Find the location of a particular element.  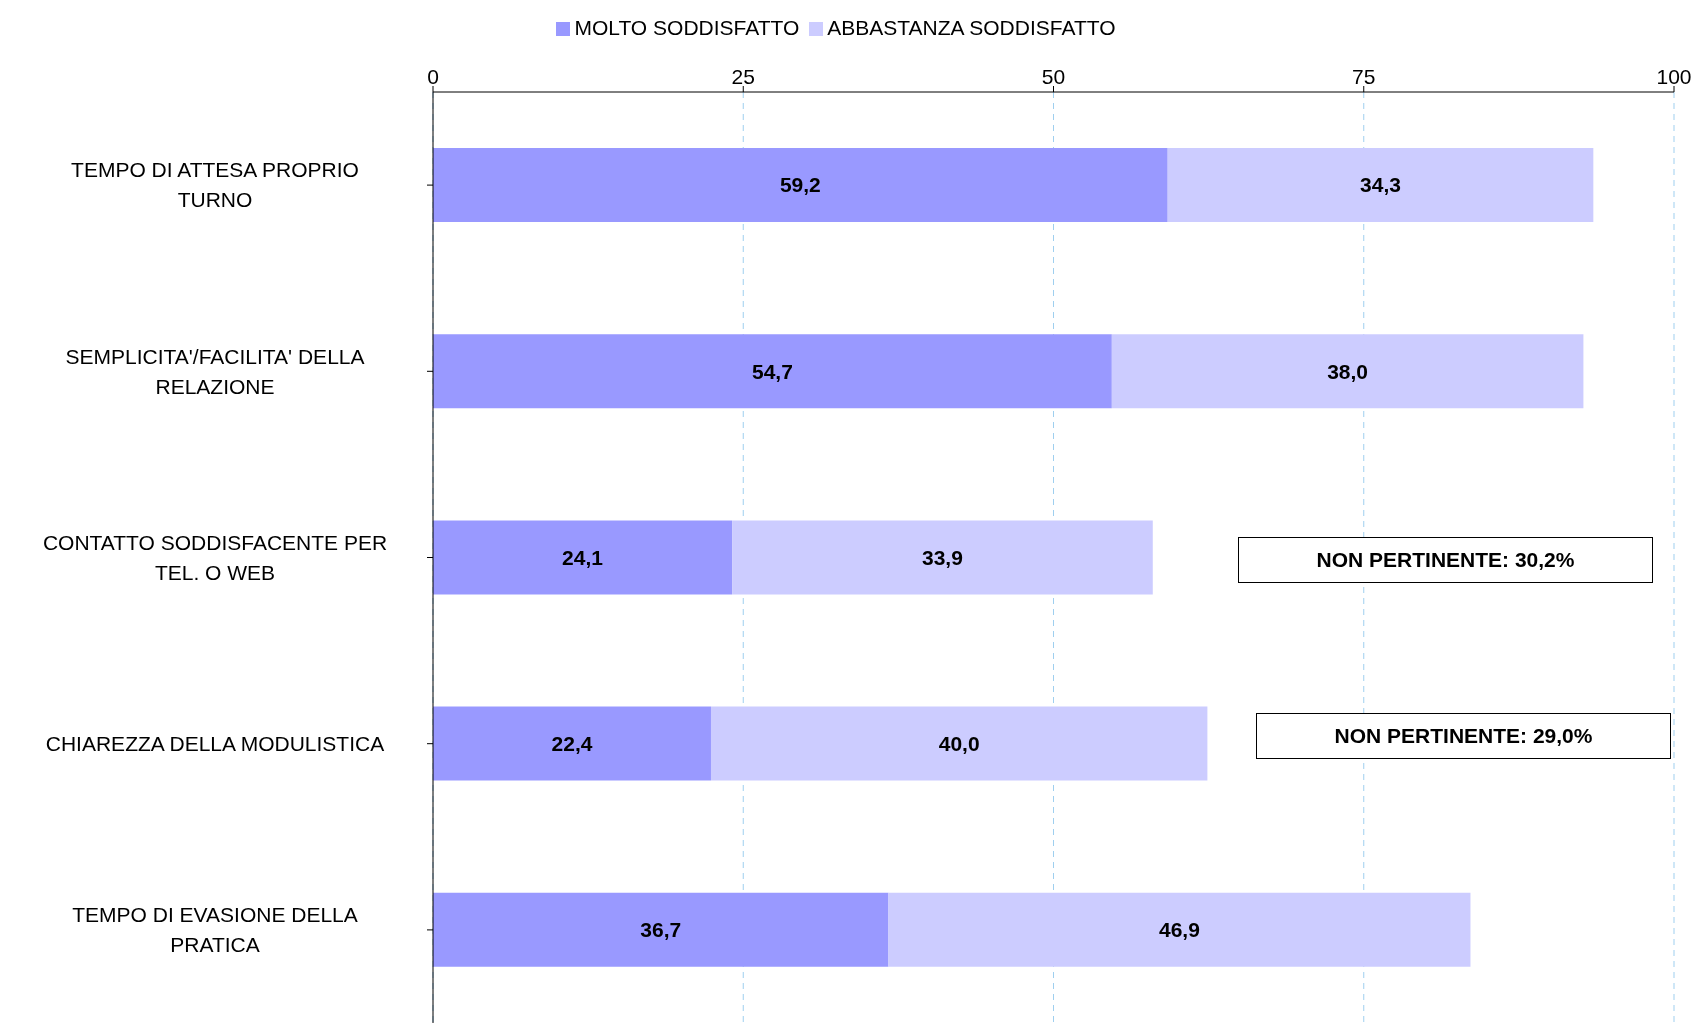

note-box: NON PERTINENTE: 30,2% is located at coordinates (1445, 559).